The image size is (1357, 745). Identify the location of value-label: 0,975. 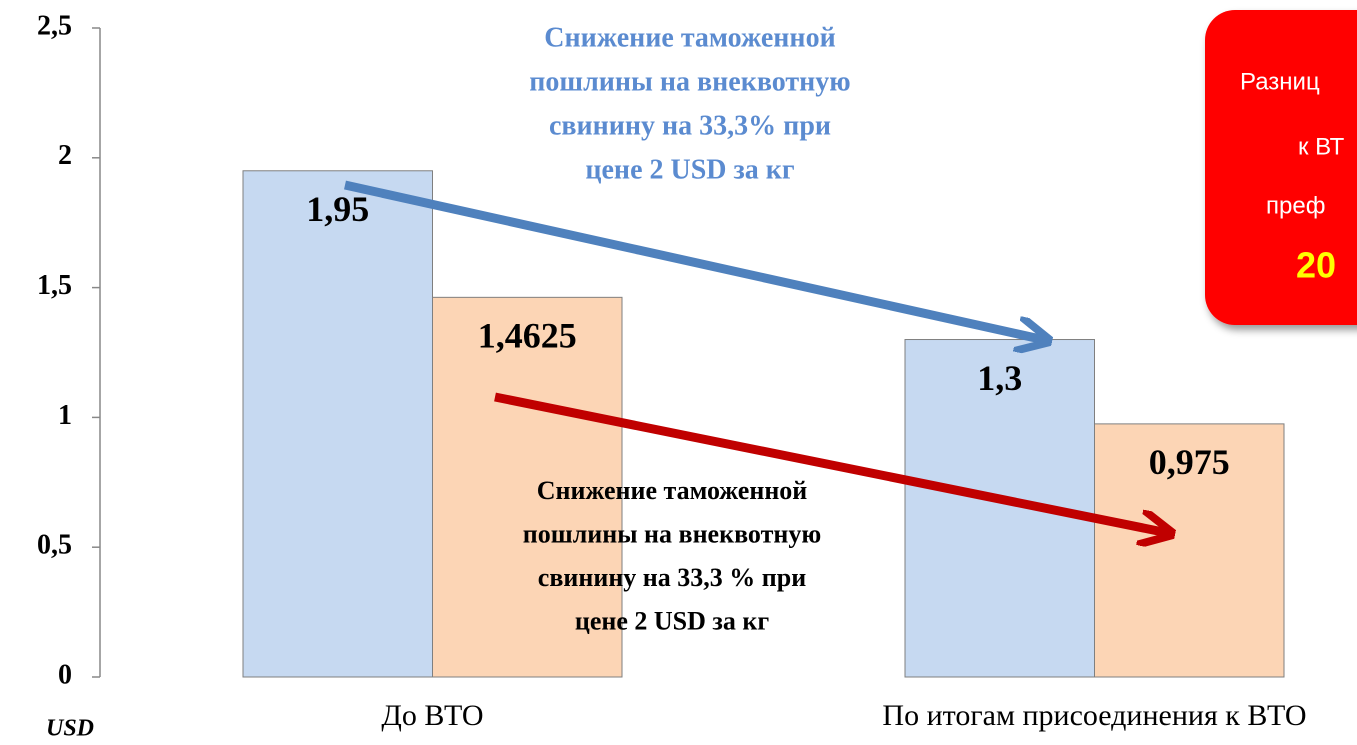
(1189, 462).